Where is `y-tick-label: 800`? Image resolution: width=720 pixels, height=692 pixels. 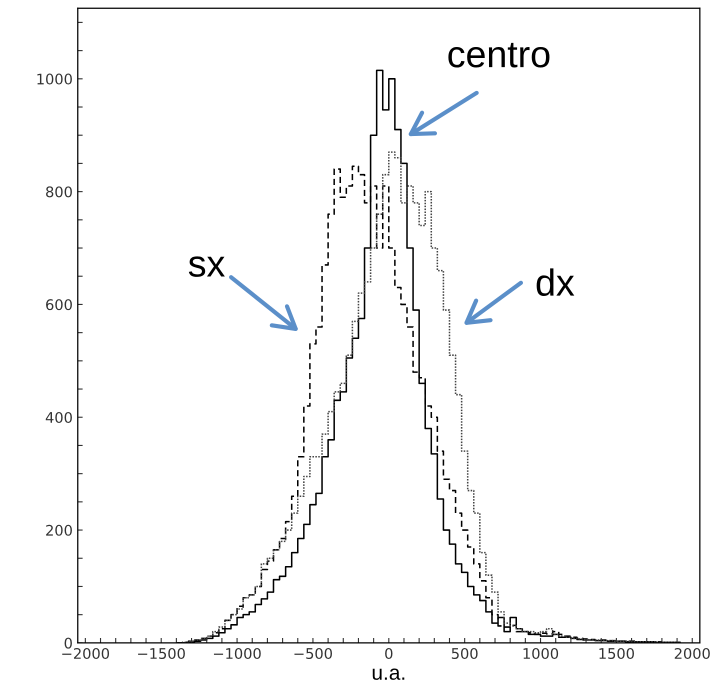
y-tick-label: 800 is located at coordinates (59, 192).